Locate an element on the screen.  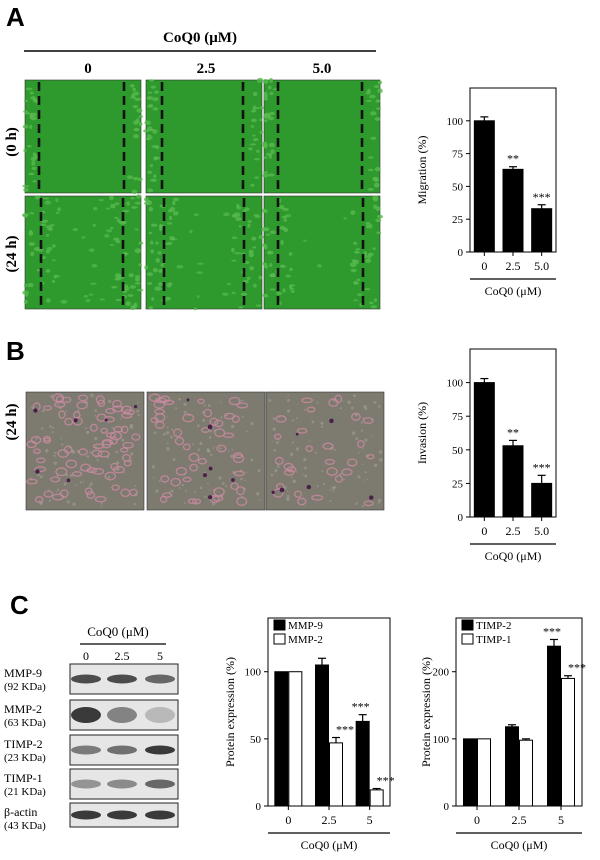
significance-mark: ** is located at coordinates (513, 159).